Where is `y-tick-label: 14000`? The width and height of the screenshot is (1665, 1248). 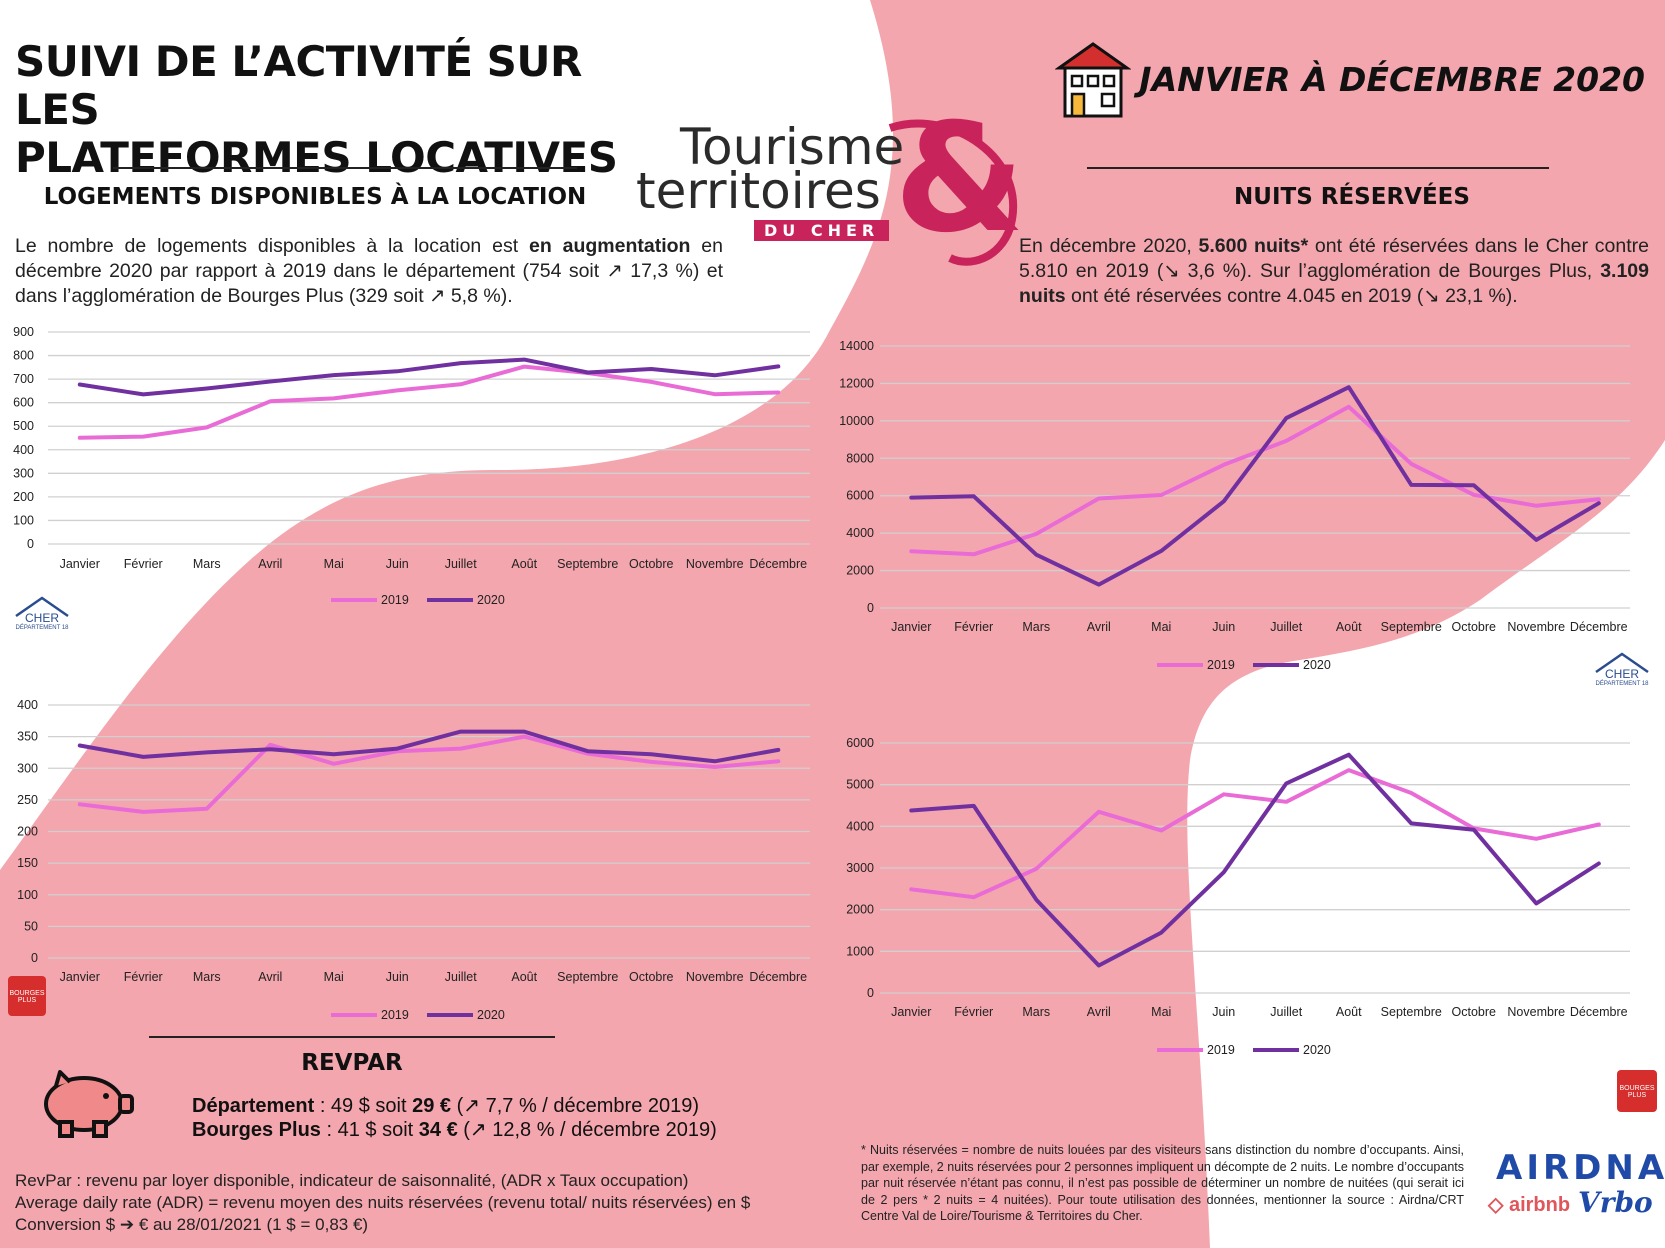
y-tick-label: 14000 is located at coordinates (856, 346).